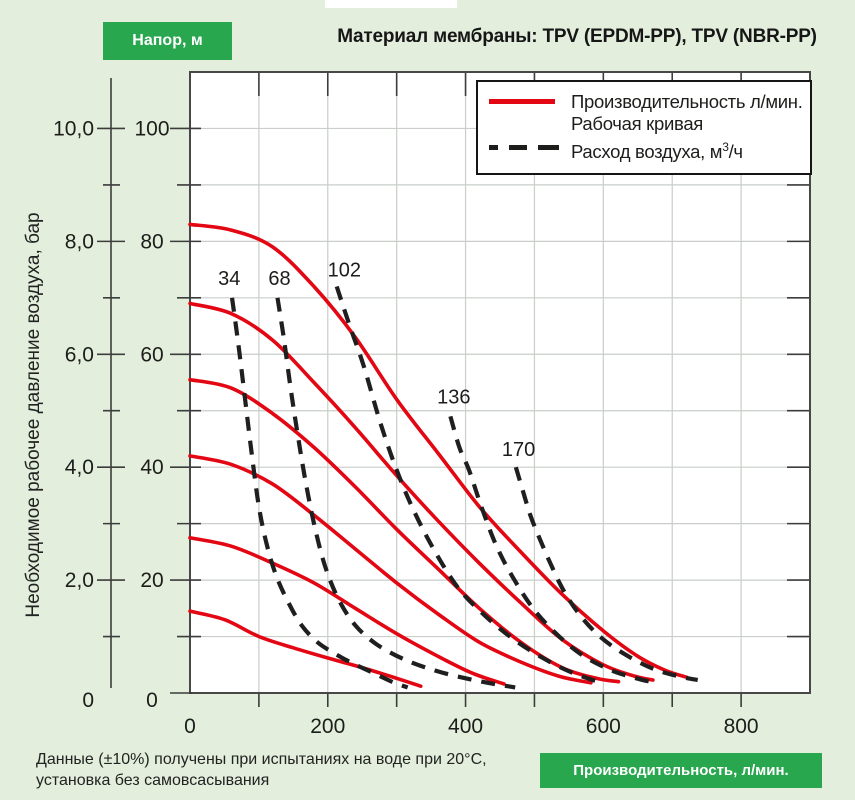 The width and height of the screenshot is (855, 800). What do you see at coordinates (79, 467) in the screenshot?
I see `pressure-tick-label: 4,0` at bounding box center [79, 467].